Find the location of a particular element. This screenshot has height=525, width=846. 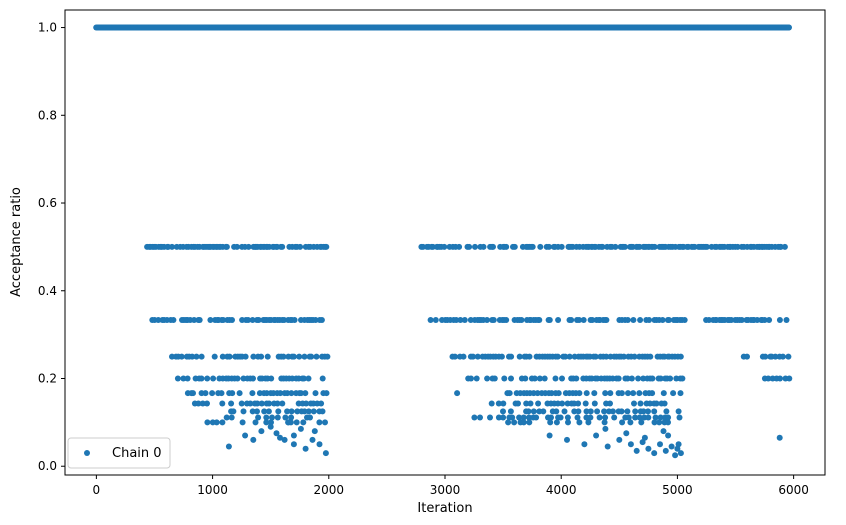

y-axis-label: Acceptance ratio is located at coordinates (16, 242).